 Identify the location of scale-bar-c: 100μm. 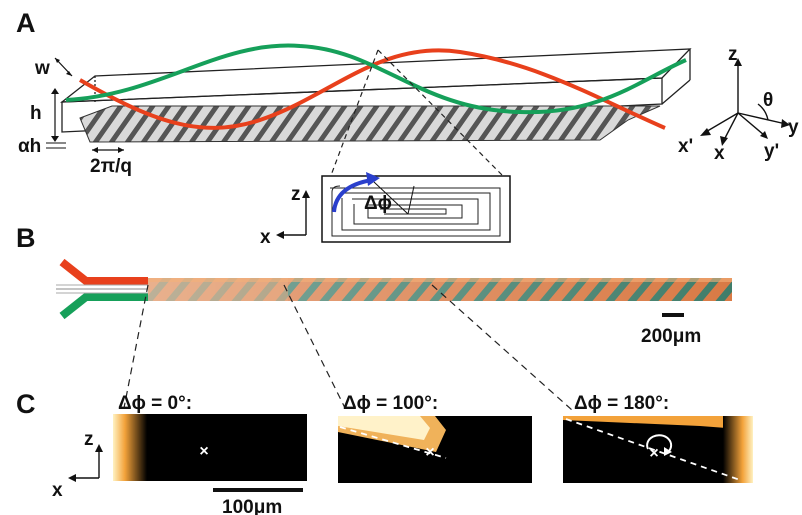
(258, 501).